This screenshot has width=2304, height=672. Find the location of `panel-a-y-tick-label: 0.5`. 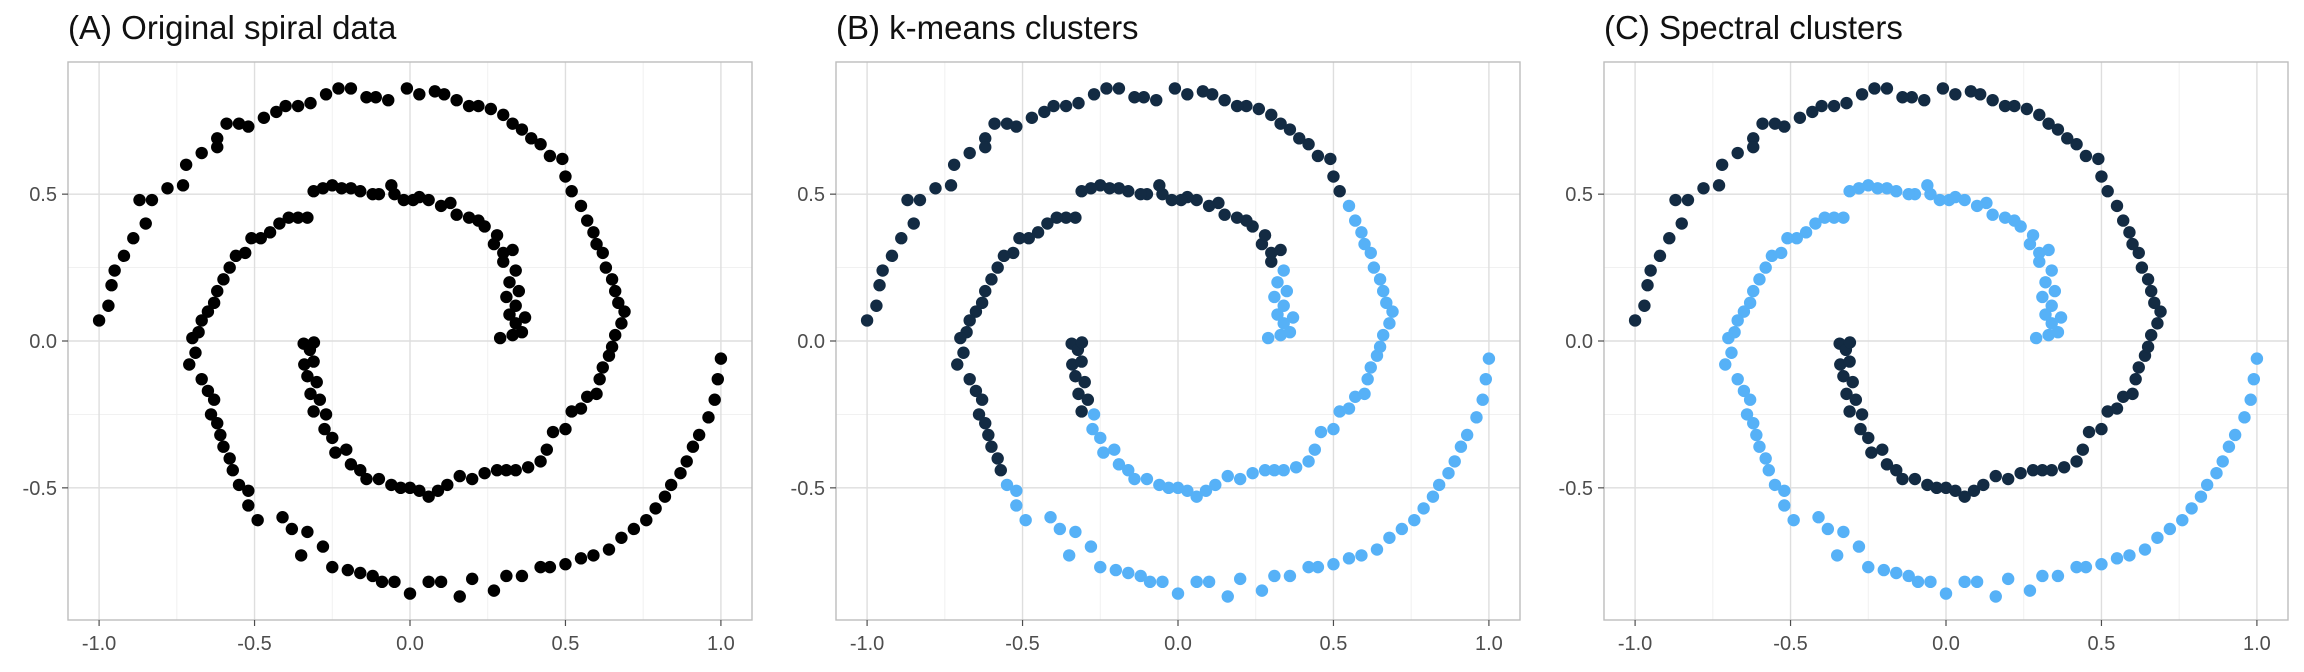

panel-a-y-tick-label: 0.5 is located at coordinates (43, 195).